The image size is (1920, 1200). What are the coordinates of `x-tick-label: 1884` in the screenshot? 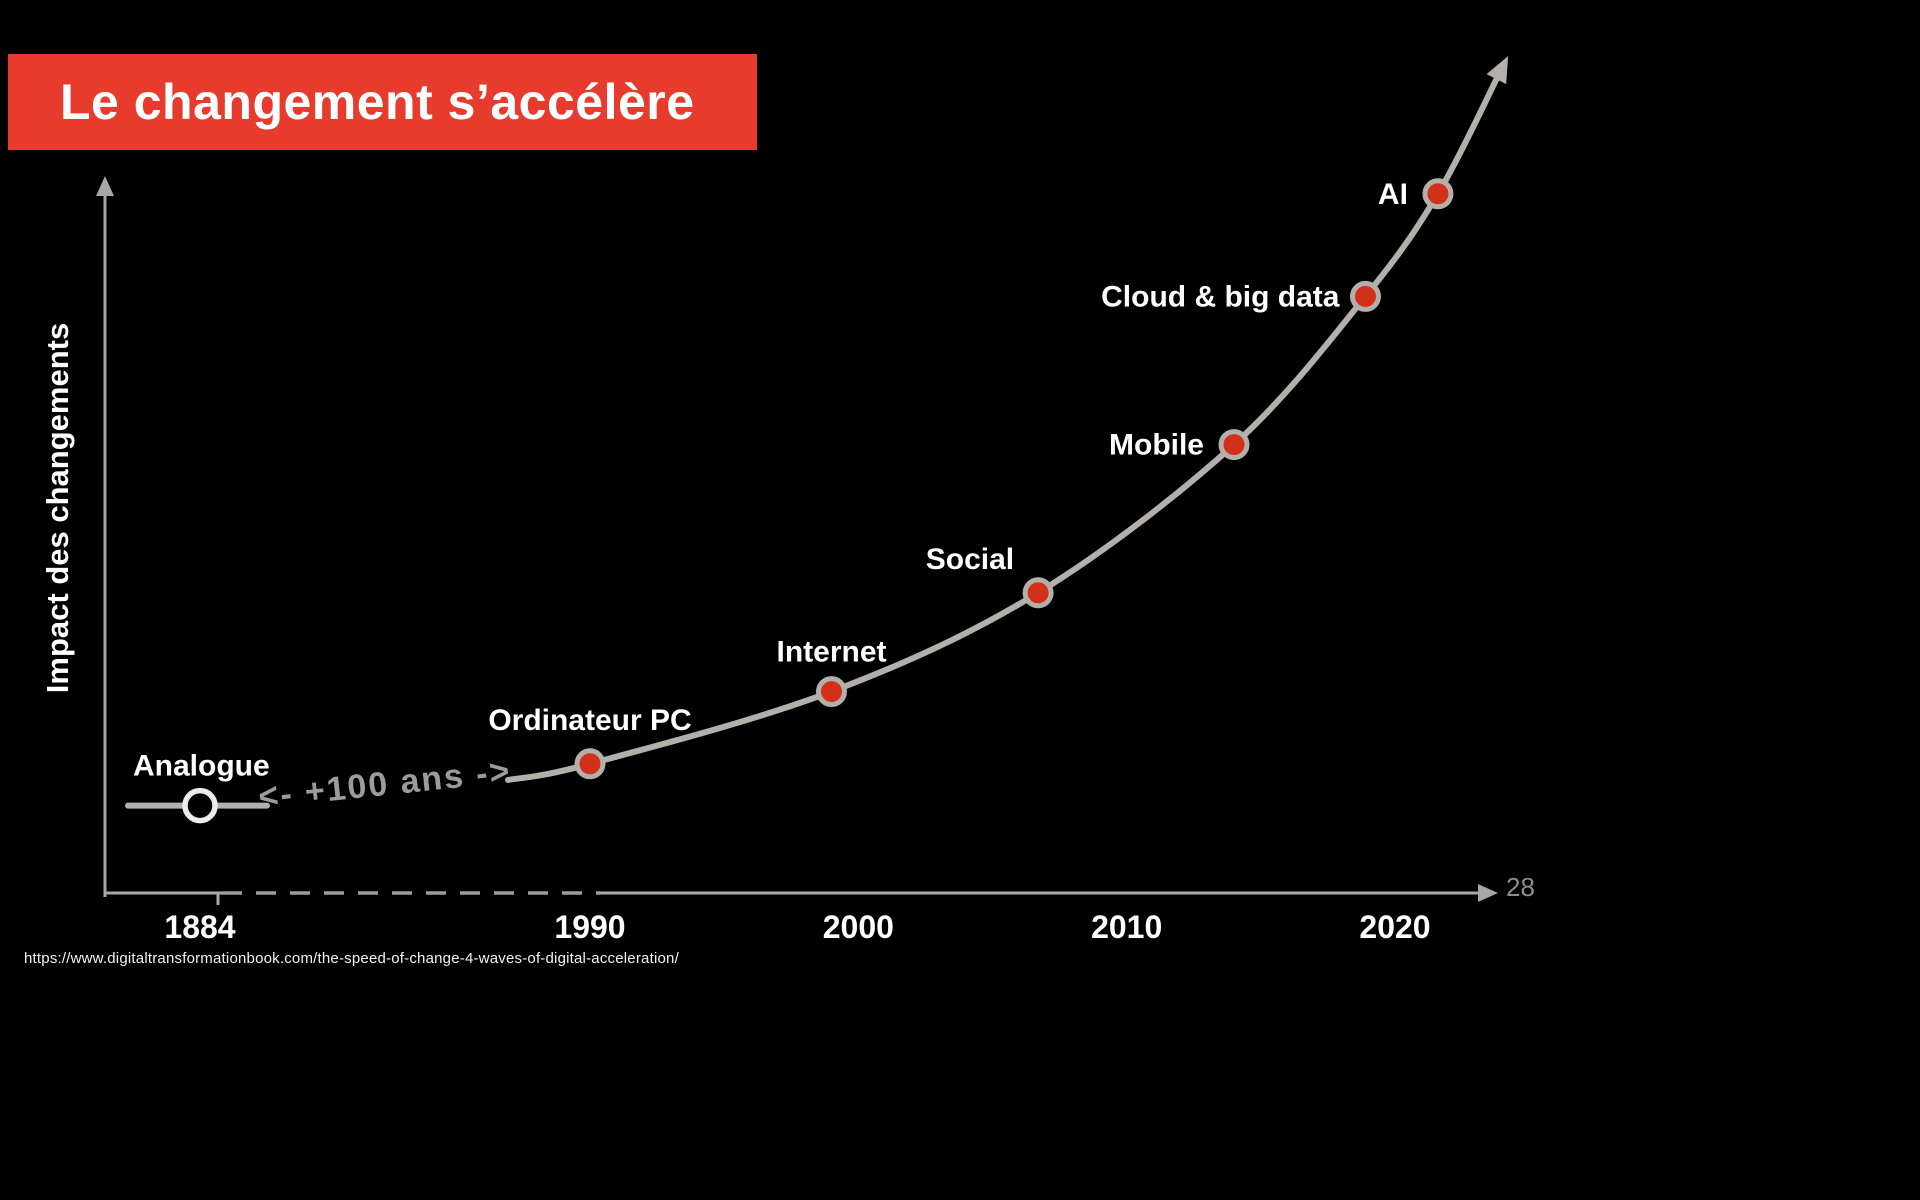 It's located at (199, 927).